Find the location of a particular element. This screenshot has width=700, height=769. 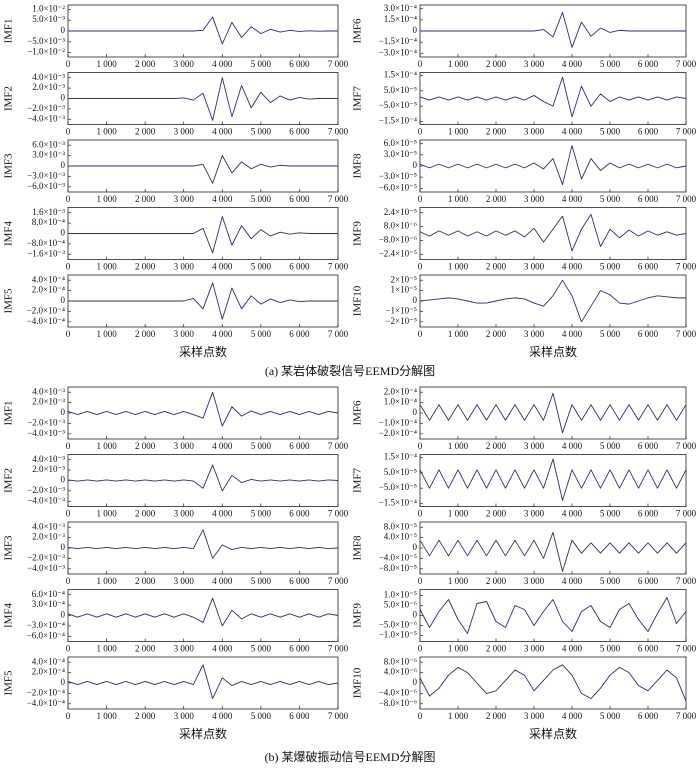

y-tick-label: −1.6×10⁻³ is located at coordinates (46, 253).